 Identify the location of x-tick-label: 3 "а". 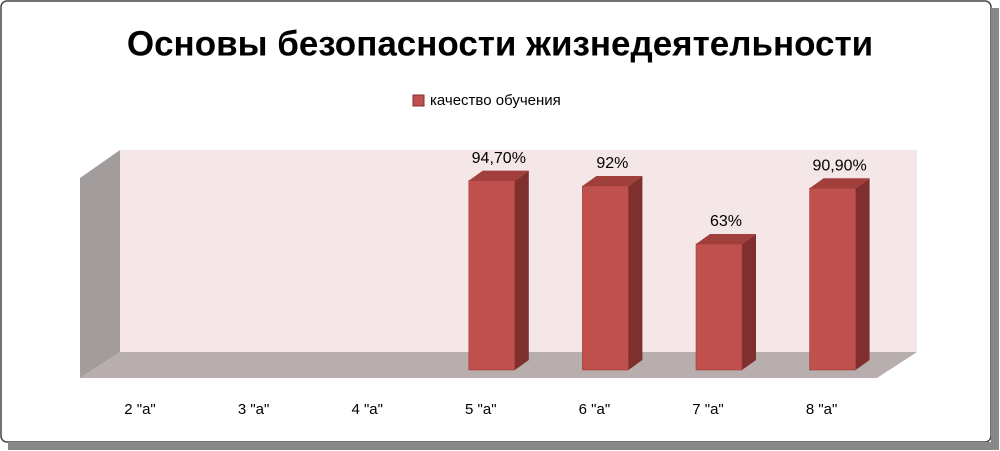
(254, 409).